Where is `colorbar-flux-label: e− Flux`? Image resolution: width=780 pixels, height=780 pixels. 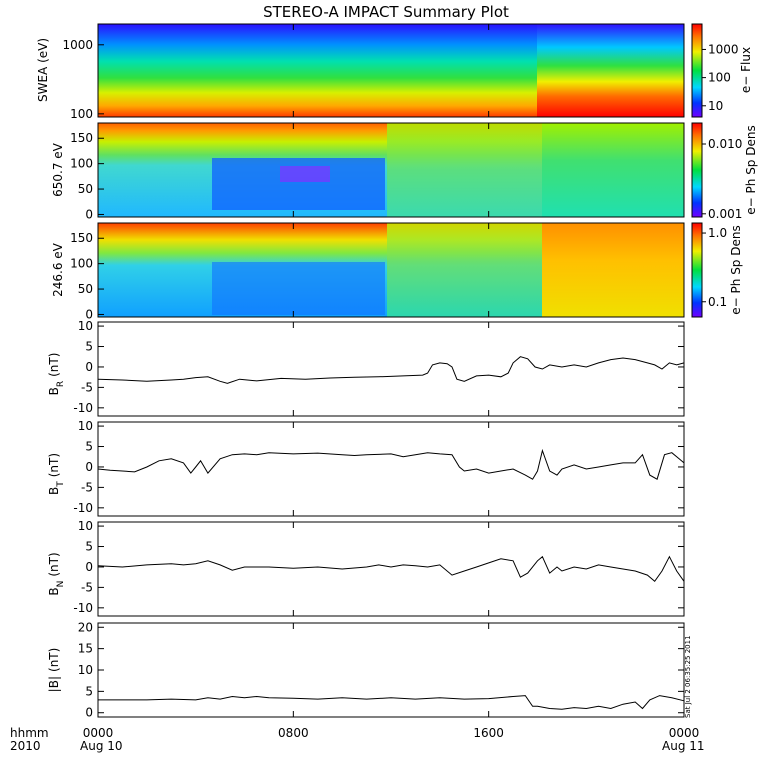
colorbar-flux-label: e− Flux is located at coordinates (746, 70).